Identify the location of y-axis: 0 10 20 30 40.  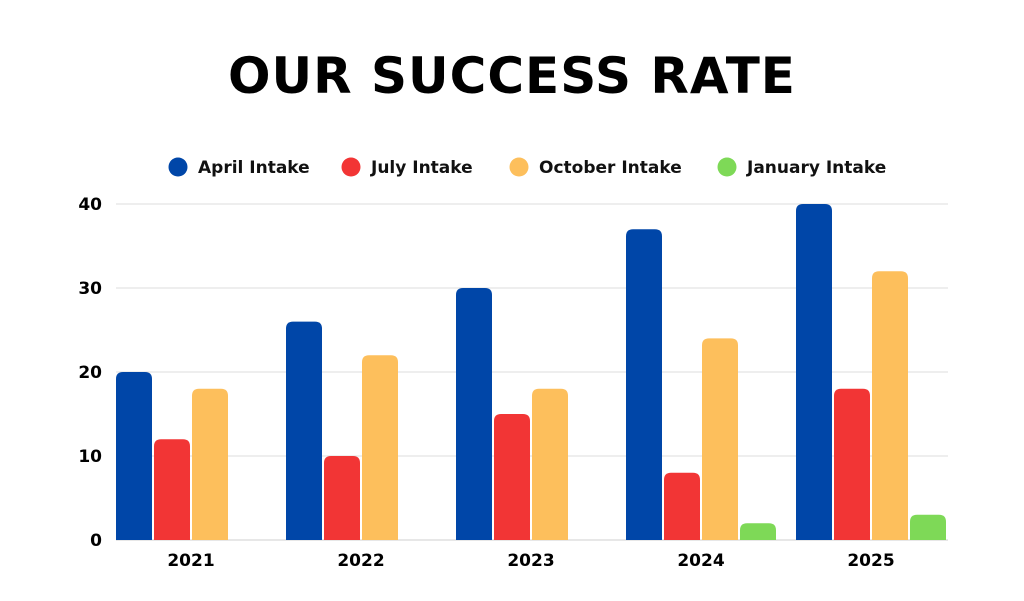
(90, 373).